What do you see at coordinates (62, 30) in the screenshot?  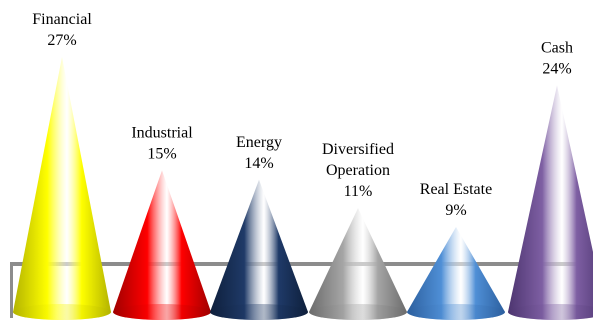 I see `label-financial: Financial 27%` at bounding box center [62, 30].